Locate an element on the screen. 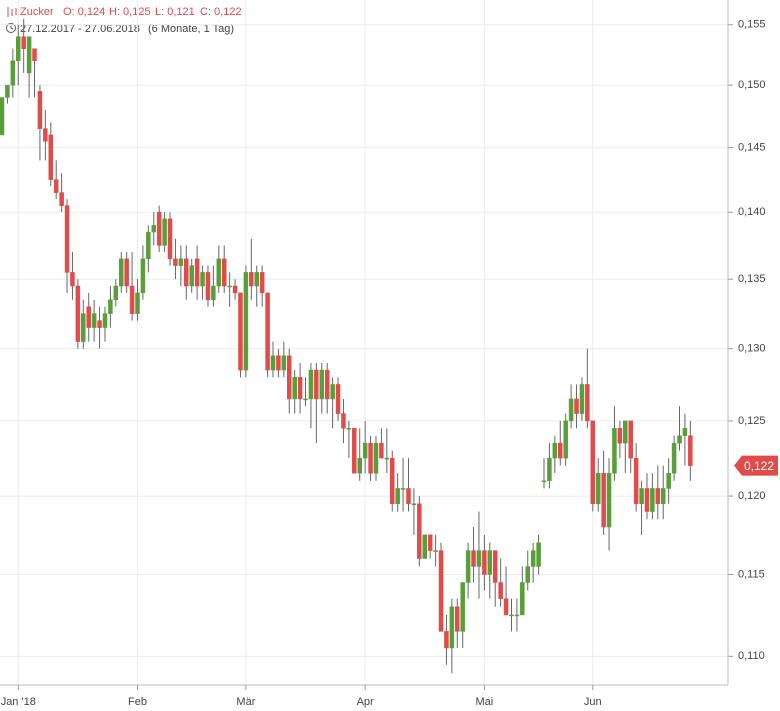 The image size is (780, 711). y-tick-label: 0,155 is located at coordinates (752, 25).